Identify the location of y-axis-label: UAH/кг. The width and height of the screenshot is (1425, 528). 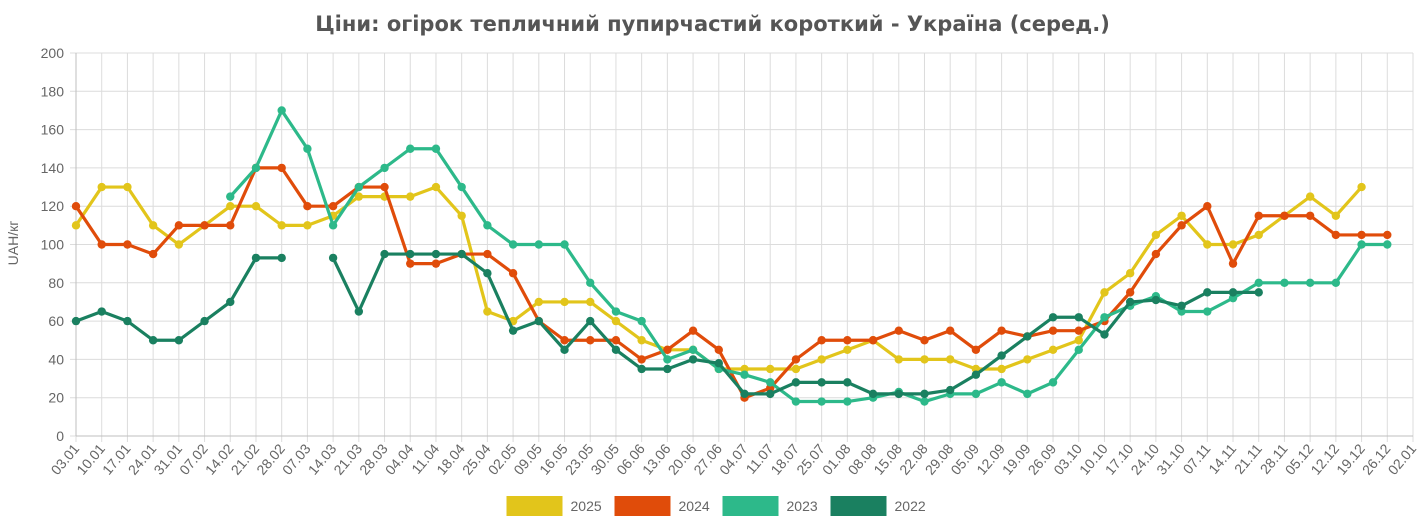
(13, 243).